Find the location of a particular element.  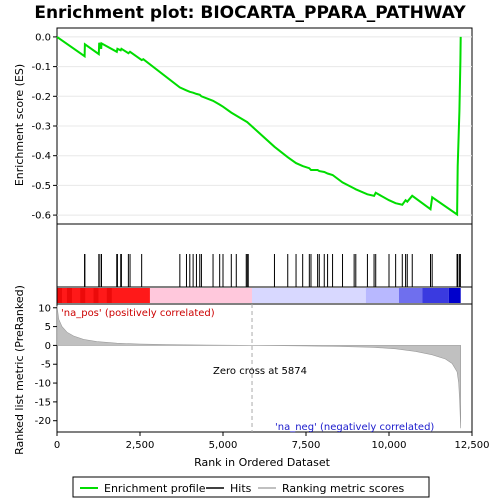

x-tick-label: 12,500 is located at coordinates (472, 445).